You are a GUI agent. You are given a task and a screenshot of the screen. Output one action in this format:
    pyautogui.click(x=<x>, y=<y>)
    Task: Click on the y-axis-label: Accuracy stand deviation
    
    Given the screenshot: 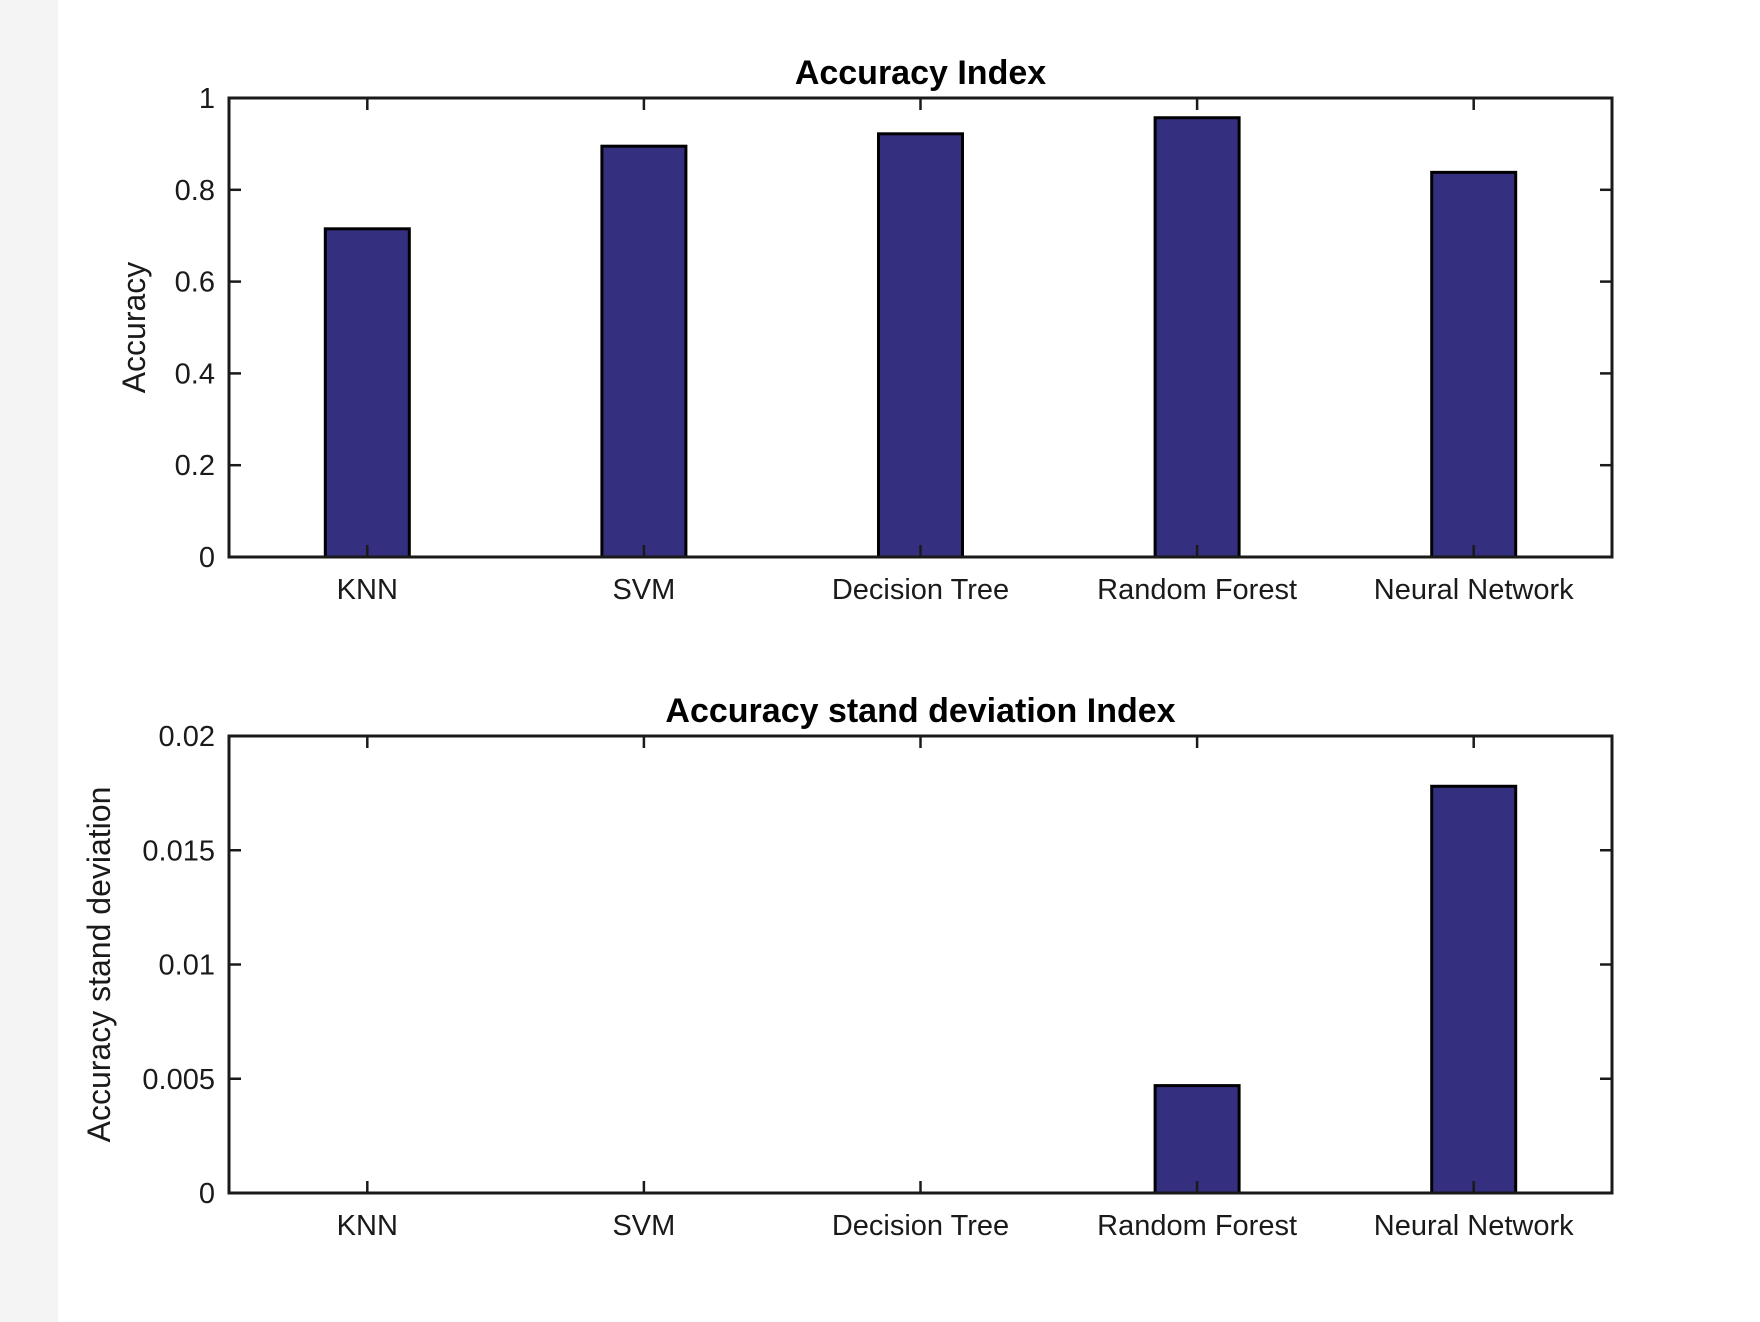 What is the action you would take?
    pyautogui.click(x=99, y=965)
    